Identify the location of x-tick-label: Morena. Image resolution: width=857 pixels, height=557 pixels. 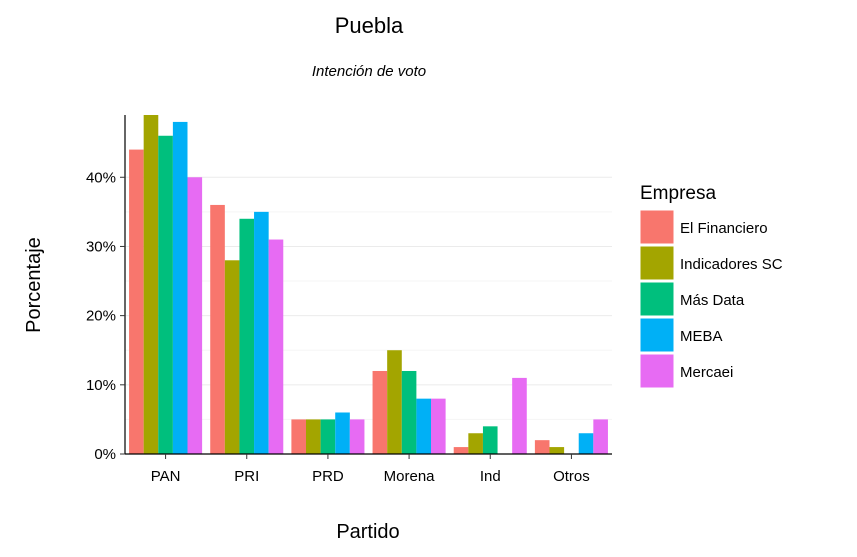
(410, 476).